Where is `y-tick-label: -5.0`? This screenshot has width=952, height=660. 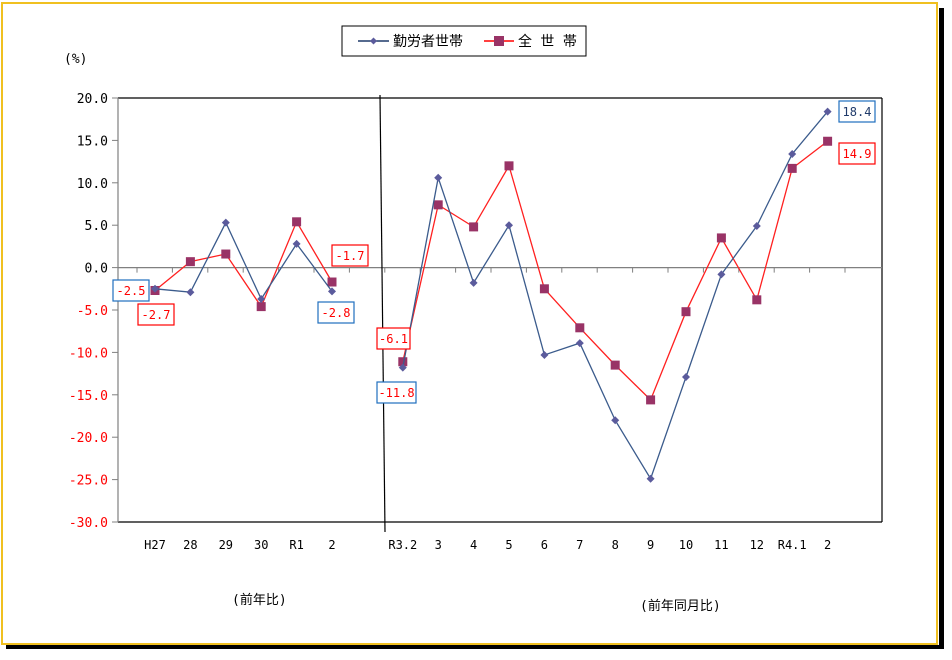
y-tick-label: -5.0 is located at coordinates (92, 311).